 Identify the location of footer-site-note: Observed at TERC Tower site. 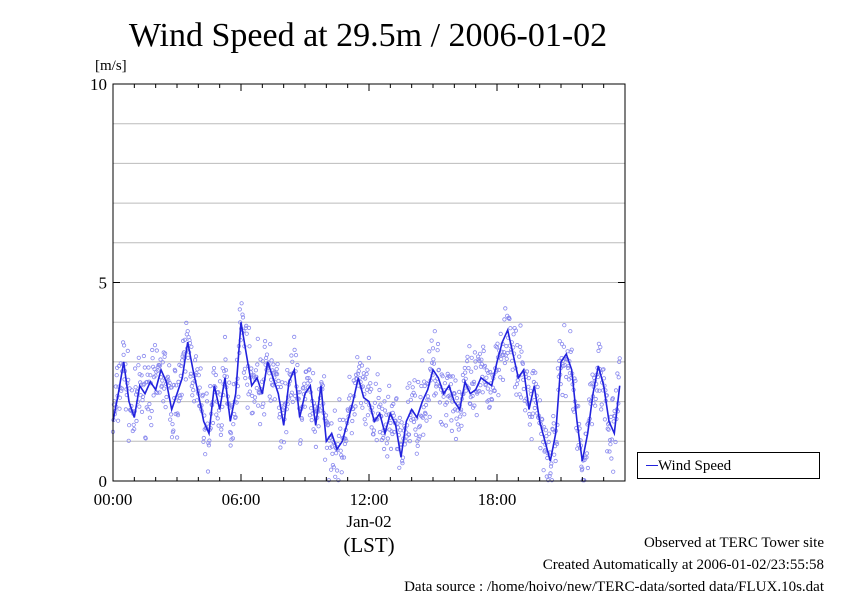
(733, 543).